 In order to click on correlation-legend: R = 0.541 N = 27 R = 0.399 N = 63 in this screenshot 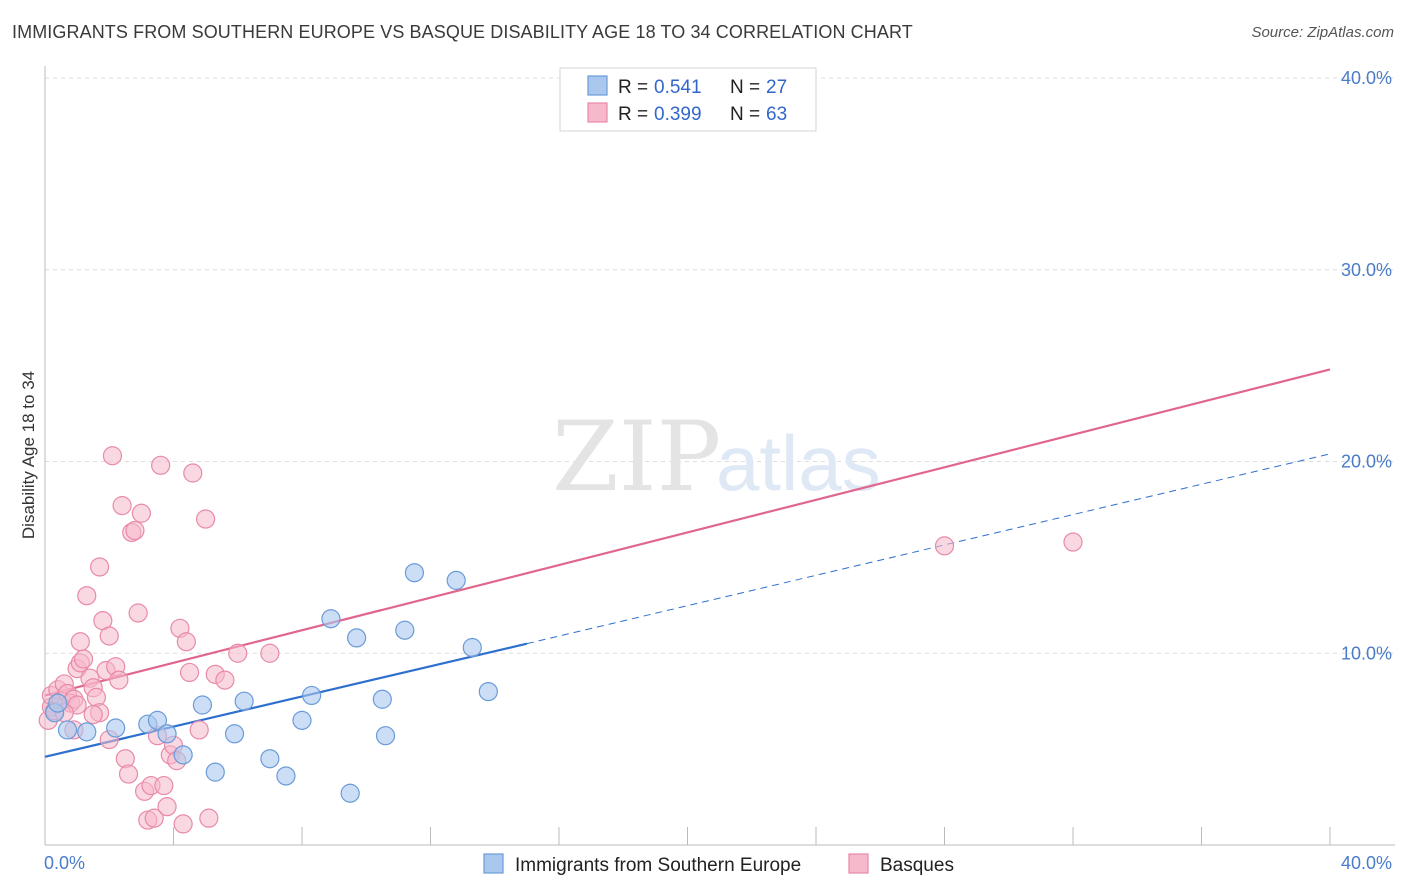, I will do `click(688, 99)`.